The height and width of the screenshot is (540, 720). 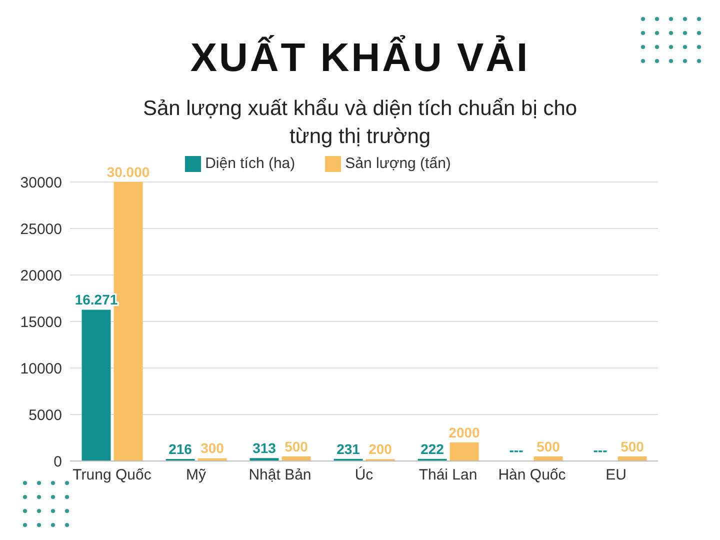 I want to click on data-label: 200, so click(x=380, y=449).